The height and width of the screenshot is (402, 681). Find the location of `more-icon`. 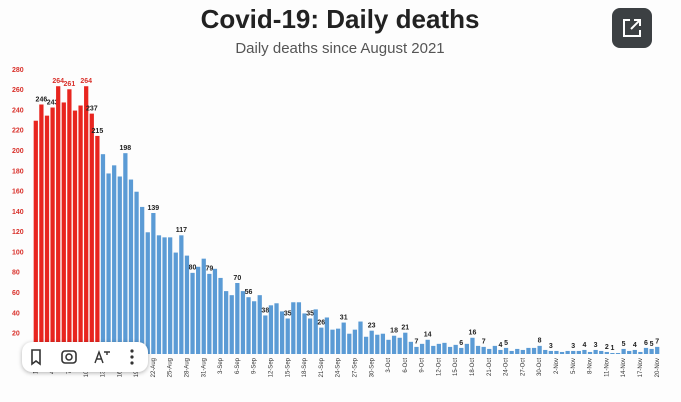

more-icon is located at coordinates (132, 351).